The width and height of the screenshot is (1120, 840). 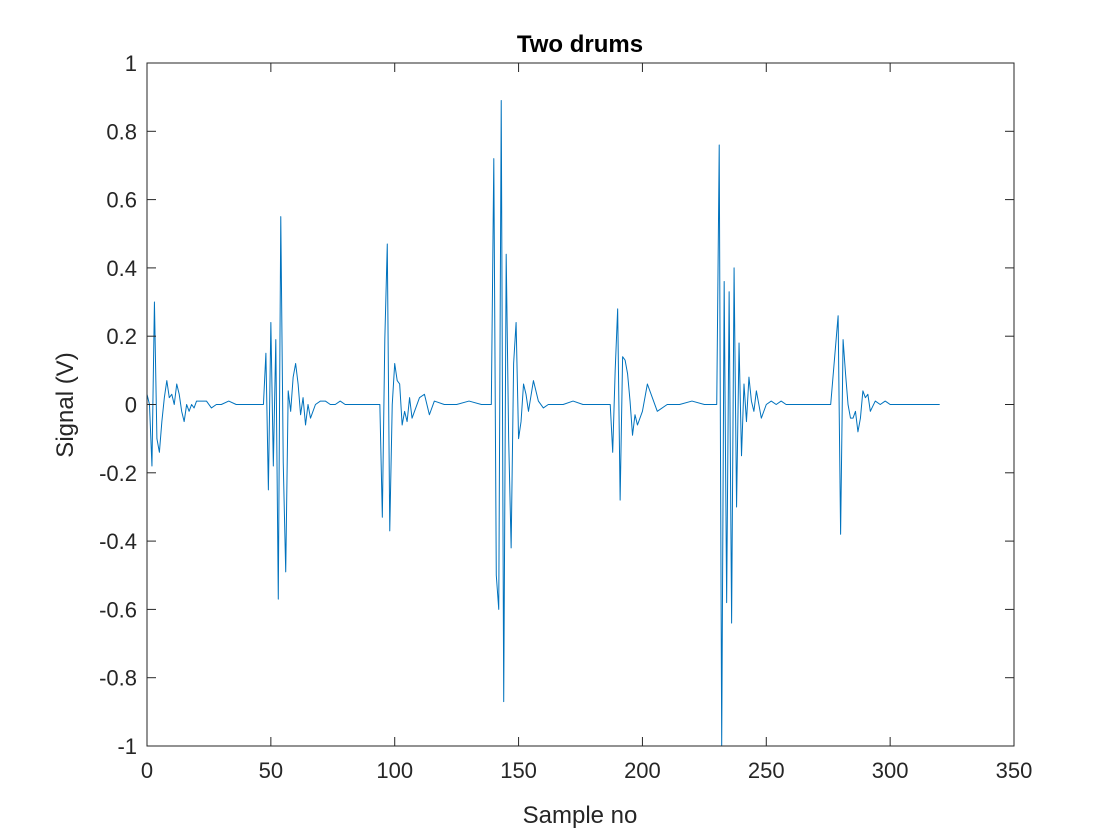 What do you see at coordinates (118, 609) in the screenshot?
I see `y-tick-label: -0.6` at bounding box center [118, 609].